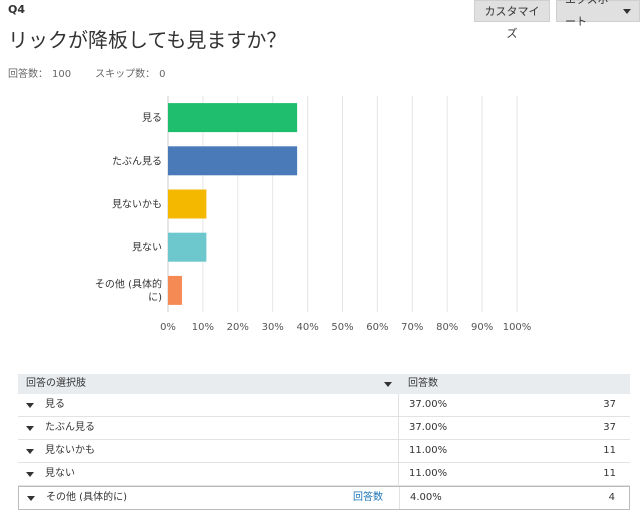 This screenshot has width=640, height=513. I want to click on skipped-label: スキップ数：, so click(125, 74).